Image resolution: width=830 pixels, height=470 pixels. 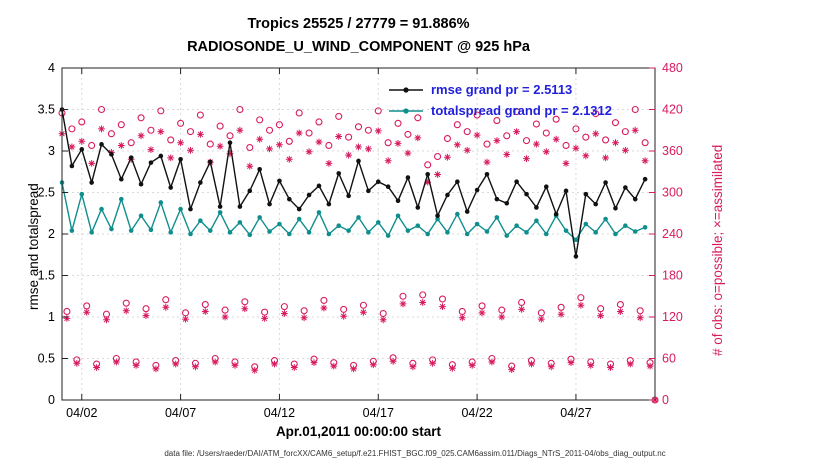 What do you see at coordinates (46, 276) in the screenshot?
I see `svg-text: 1.5` at bounding box center [46, 276].